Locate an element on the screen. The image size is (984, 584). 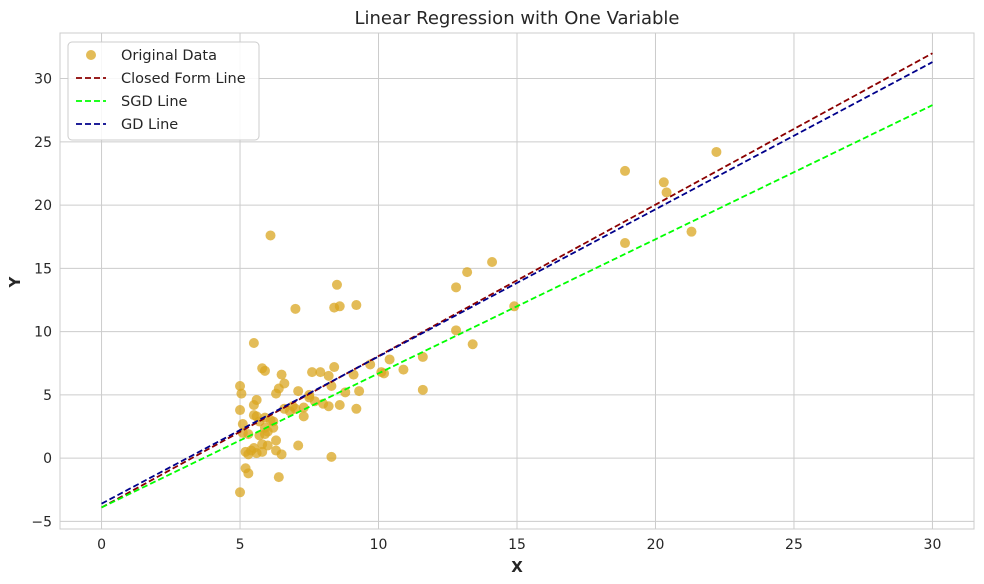
y-tick-label: 25 is located at coordinates (43, 143).